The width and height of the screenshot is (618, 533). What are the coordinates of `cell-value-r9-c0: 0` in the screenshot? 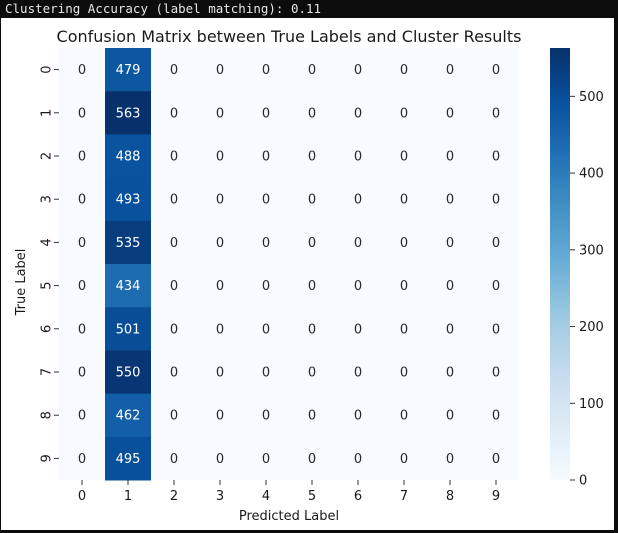 It's located at (82, 459).